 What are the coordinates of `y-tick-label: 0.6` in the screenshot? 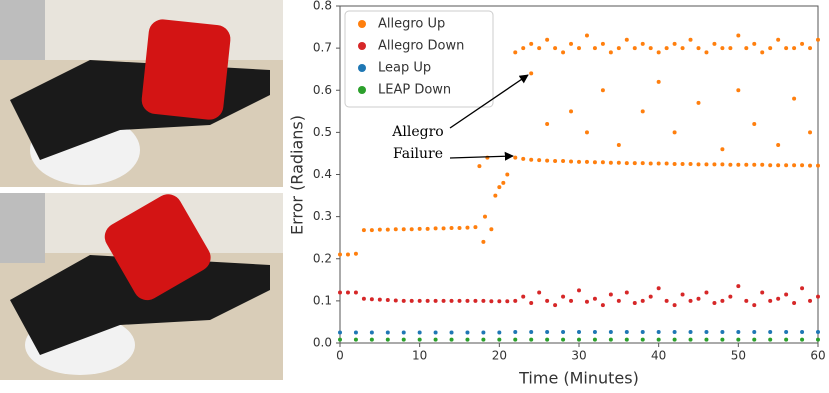 It's located at (322, 90).